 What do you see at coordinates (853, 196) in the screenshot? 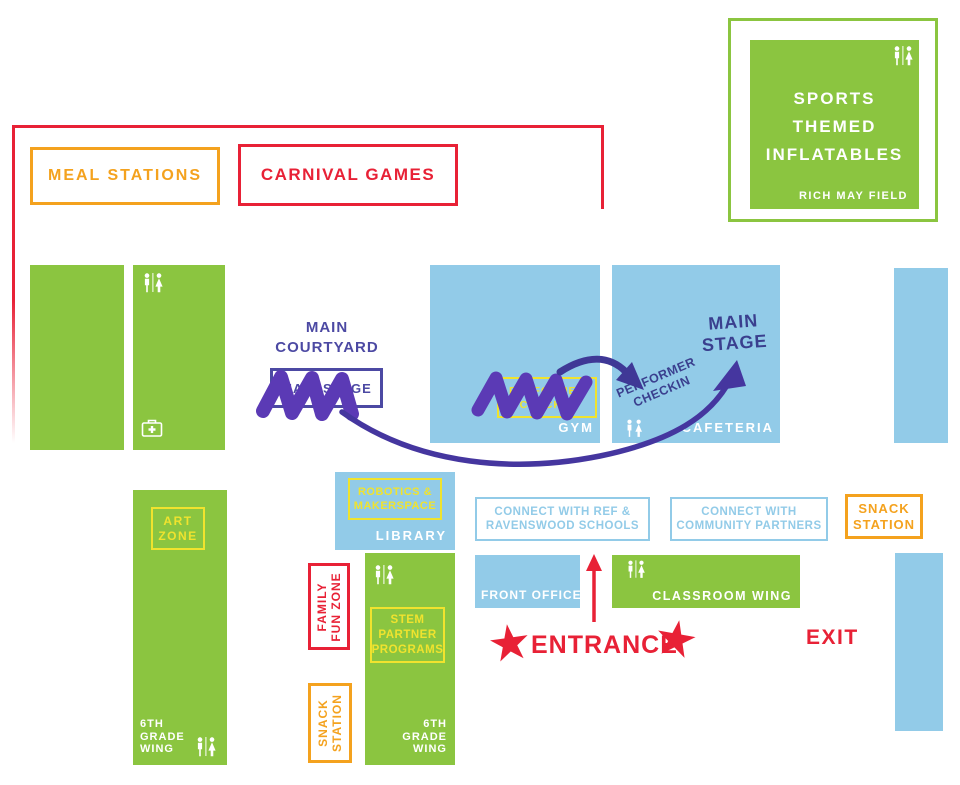
I see `rich-may-field-label: RICH MAY FIELD` at bounding box center [853, 196].